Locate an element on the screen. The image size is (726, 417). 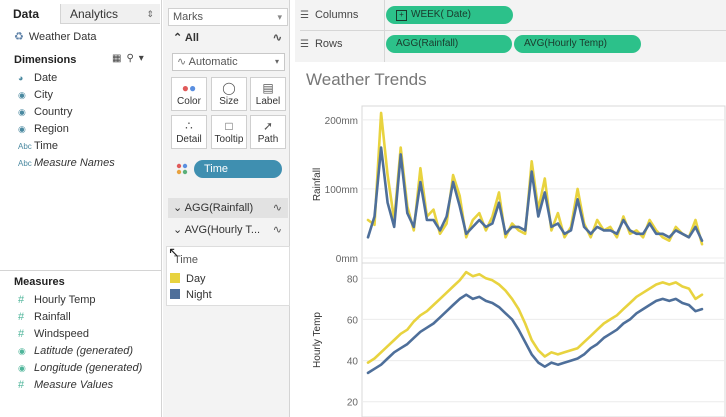
detail-button: ∴ Detail is located at coordinates (189, 132).